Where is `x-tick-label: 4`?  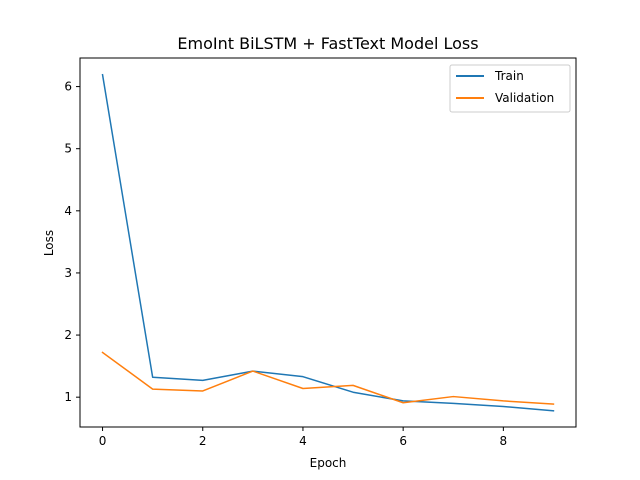 x-tick-label: 4 is located at coordinates (303, 441).